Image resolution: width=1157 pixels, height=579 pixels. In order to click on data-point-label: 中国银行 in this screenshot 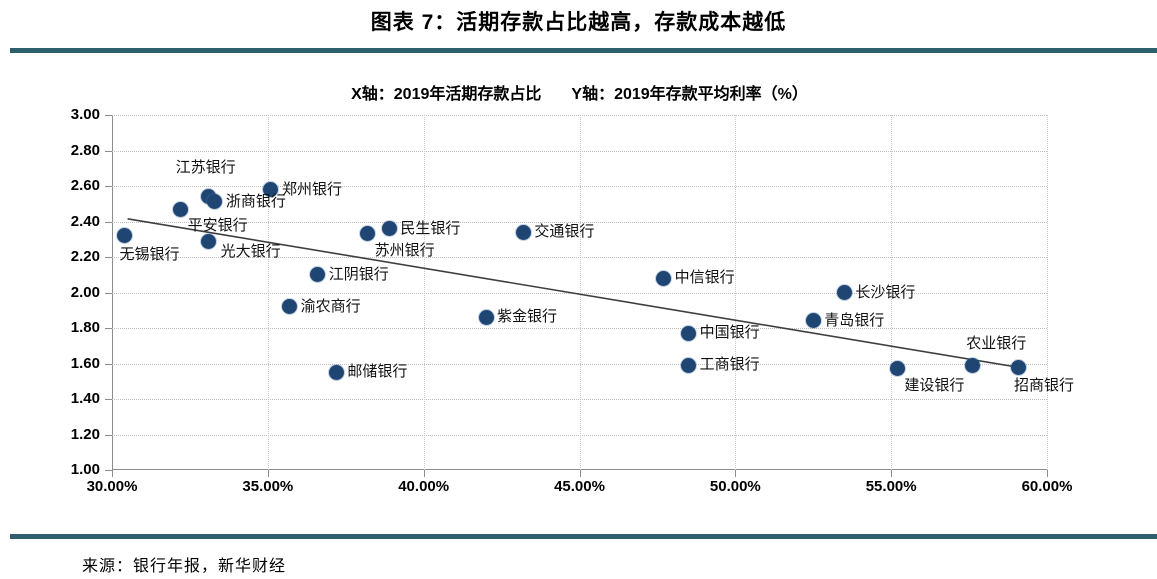, I will do `click(729, 333)`.